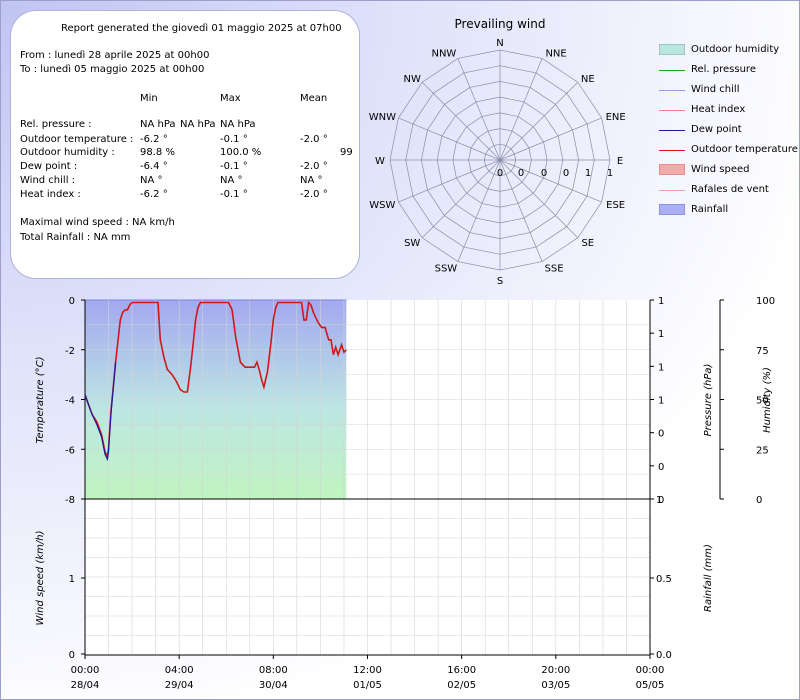  I want to click on x-tick-time: 08:00, so click(273, 670).